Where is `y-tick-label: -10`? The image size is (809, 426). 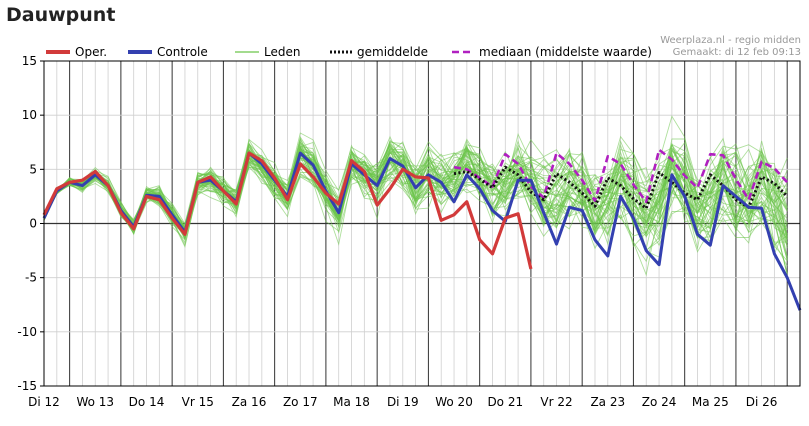 y-tick-label: -10 is located at coordinates (27, 332).